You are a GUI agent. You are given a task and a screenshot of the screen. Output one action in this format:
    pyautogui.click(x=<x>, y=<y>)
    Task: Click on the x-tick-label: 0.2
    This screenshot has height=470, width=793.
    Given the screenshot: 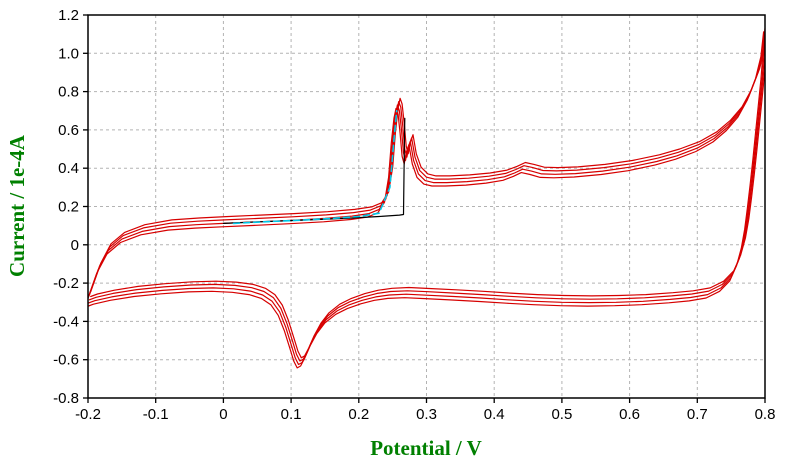 What is the action you would take?
    pyautogui.click(x=358, y=414)
    